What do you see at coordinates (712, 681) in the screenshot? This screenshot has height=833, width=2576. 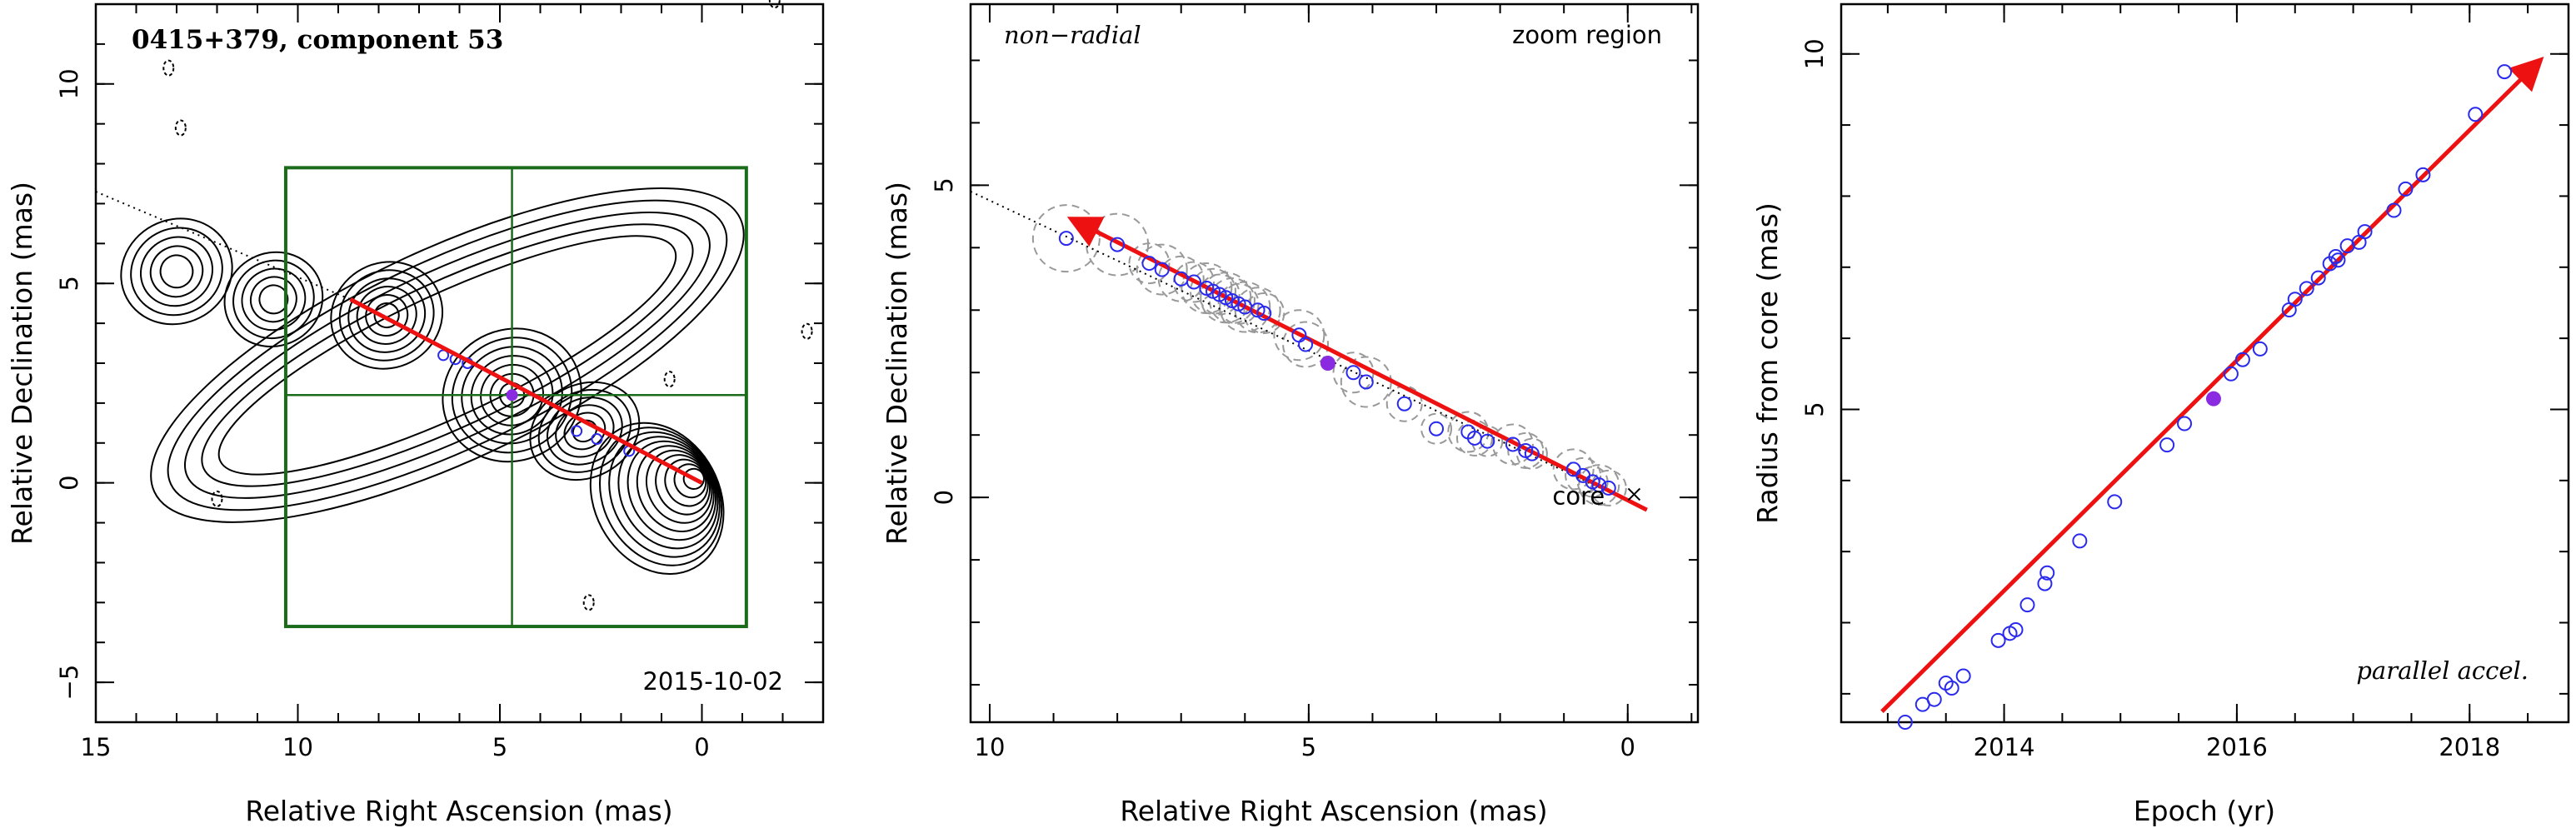 I see `sky-map-date: 2015-10-02` at bounding box center [712, 681].